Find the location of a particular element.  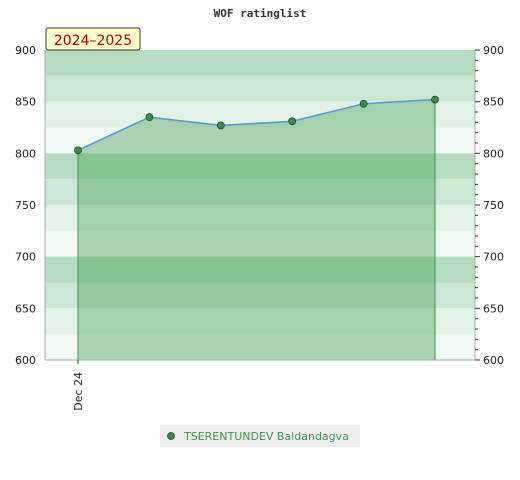

y-tick-label-right: 750 is located at coordinates (493, 205).